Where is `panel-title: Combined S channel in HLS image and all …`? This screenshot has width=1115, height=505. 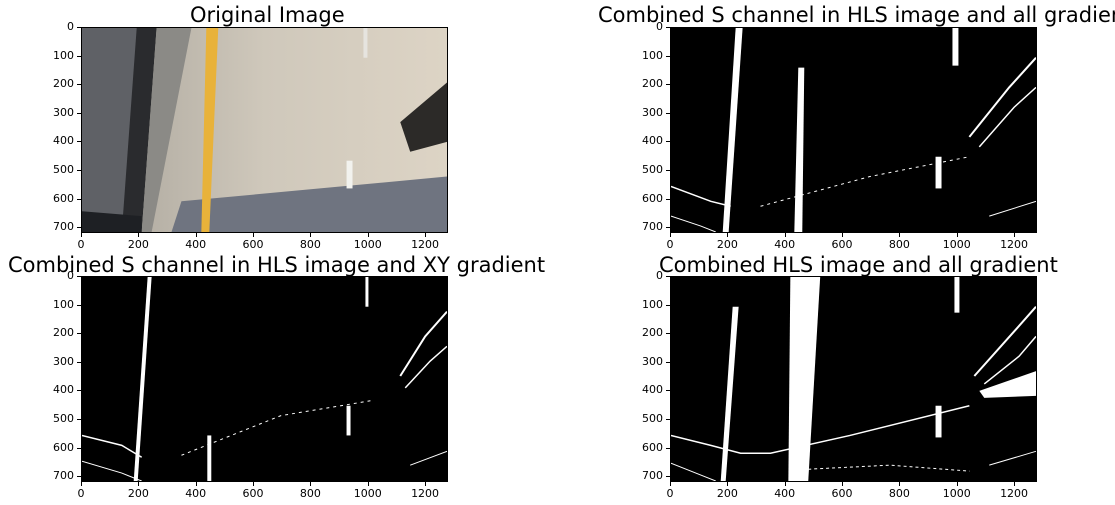 panel-title: Combined S channel in HLS image and all … is located at coordinates (856, 15).